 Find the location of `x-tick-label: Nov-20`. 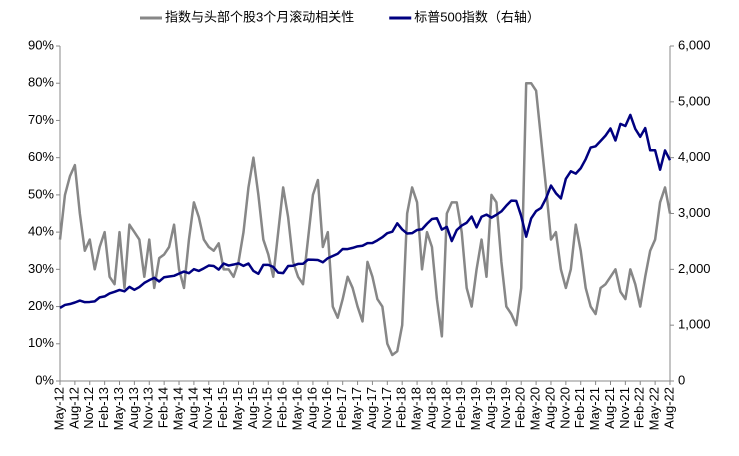

x-tick-label: Nov-20 is located at coordinates (564, 408).